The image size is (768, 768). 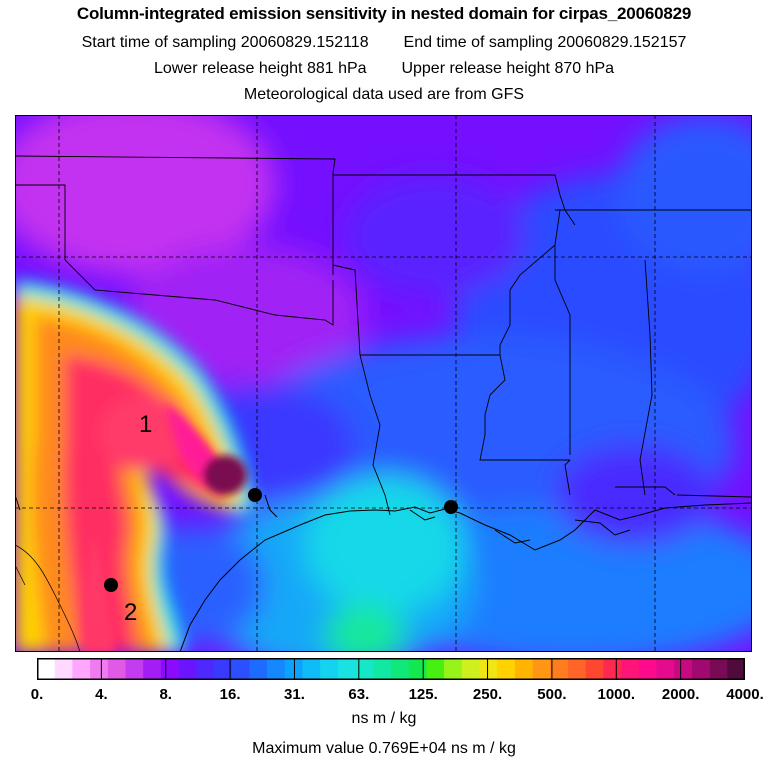 What do you see at coordinates (336, 68) in the screenshot?
I see `lower-release-value: 881 hPa` at bounding box center [336, 68].